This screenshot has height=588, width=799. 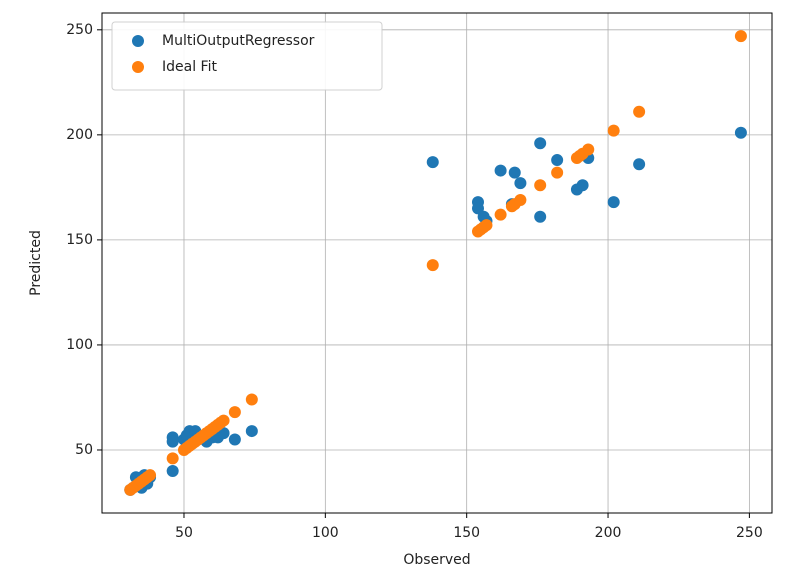 I want to click on y-tick-label: 250, so click(x=79, y=30).